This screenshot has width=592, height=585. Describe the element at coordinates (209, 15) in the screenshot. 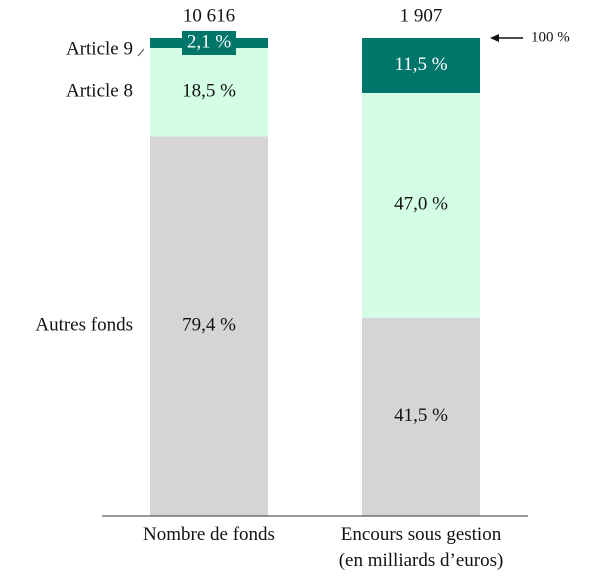

I see `total-label: 10 616` at that location.